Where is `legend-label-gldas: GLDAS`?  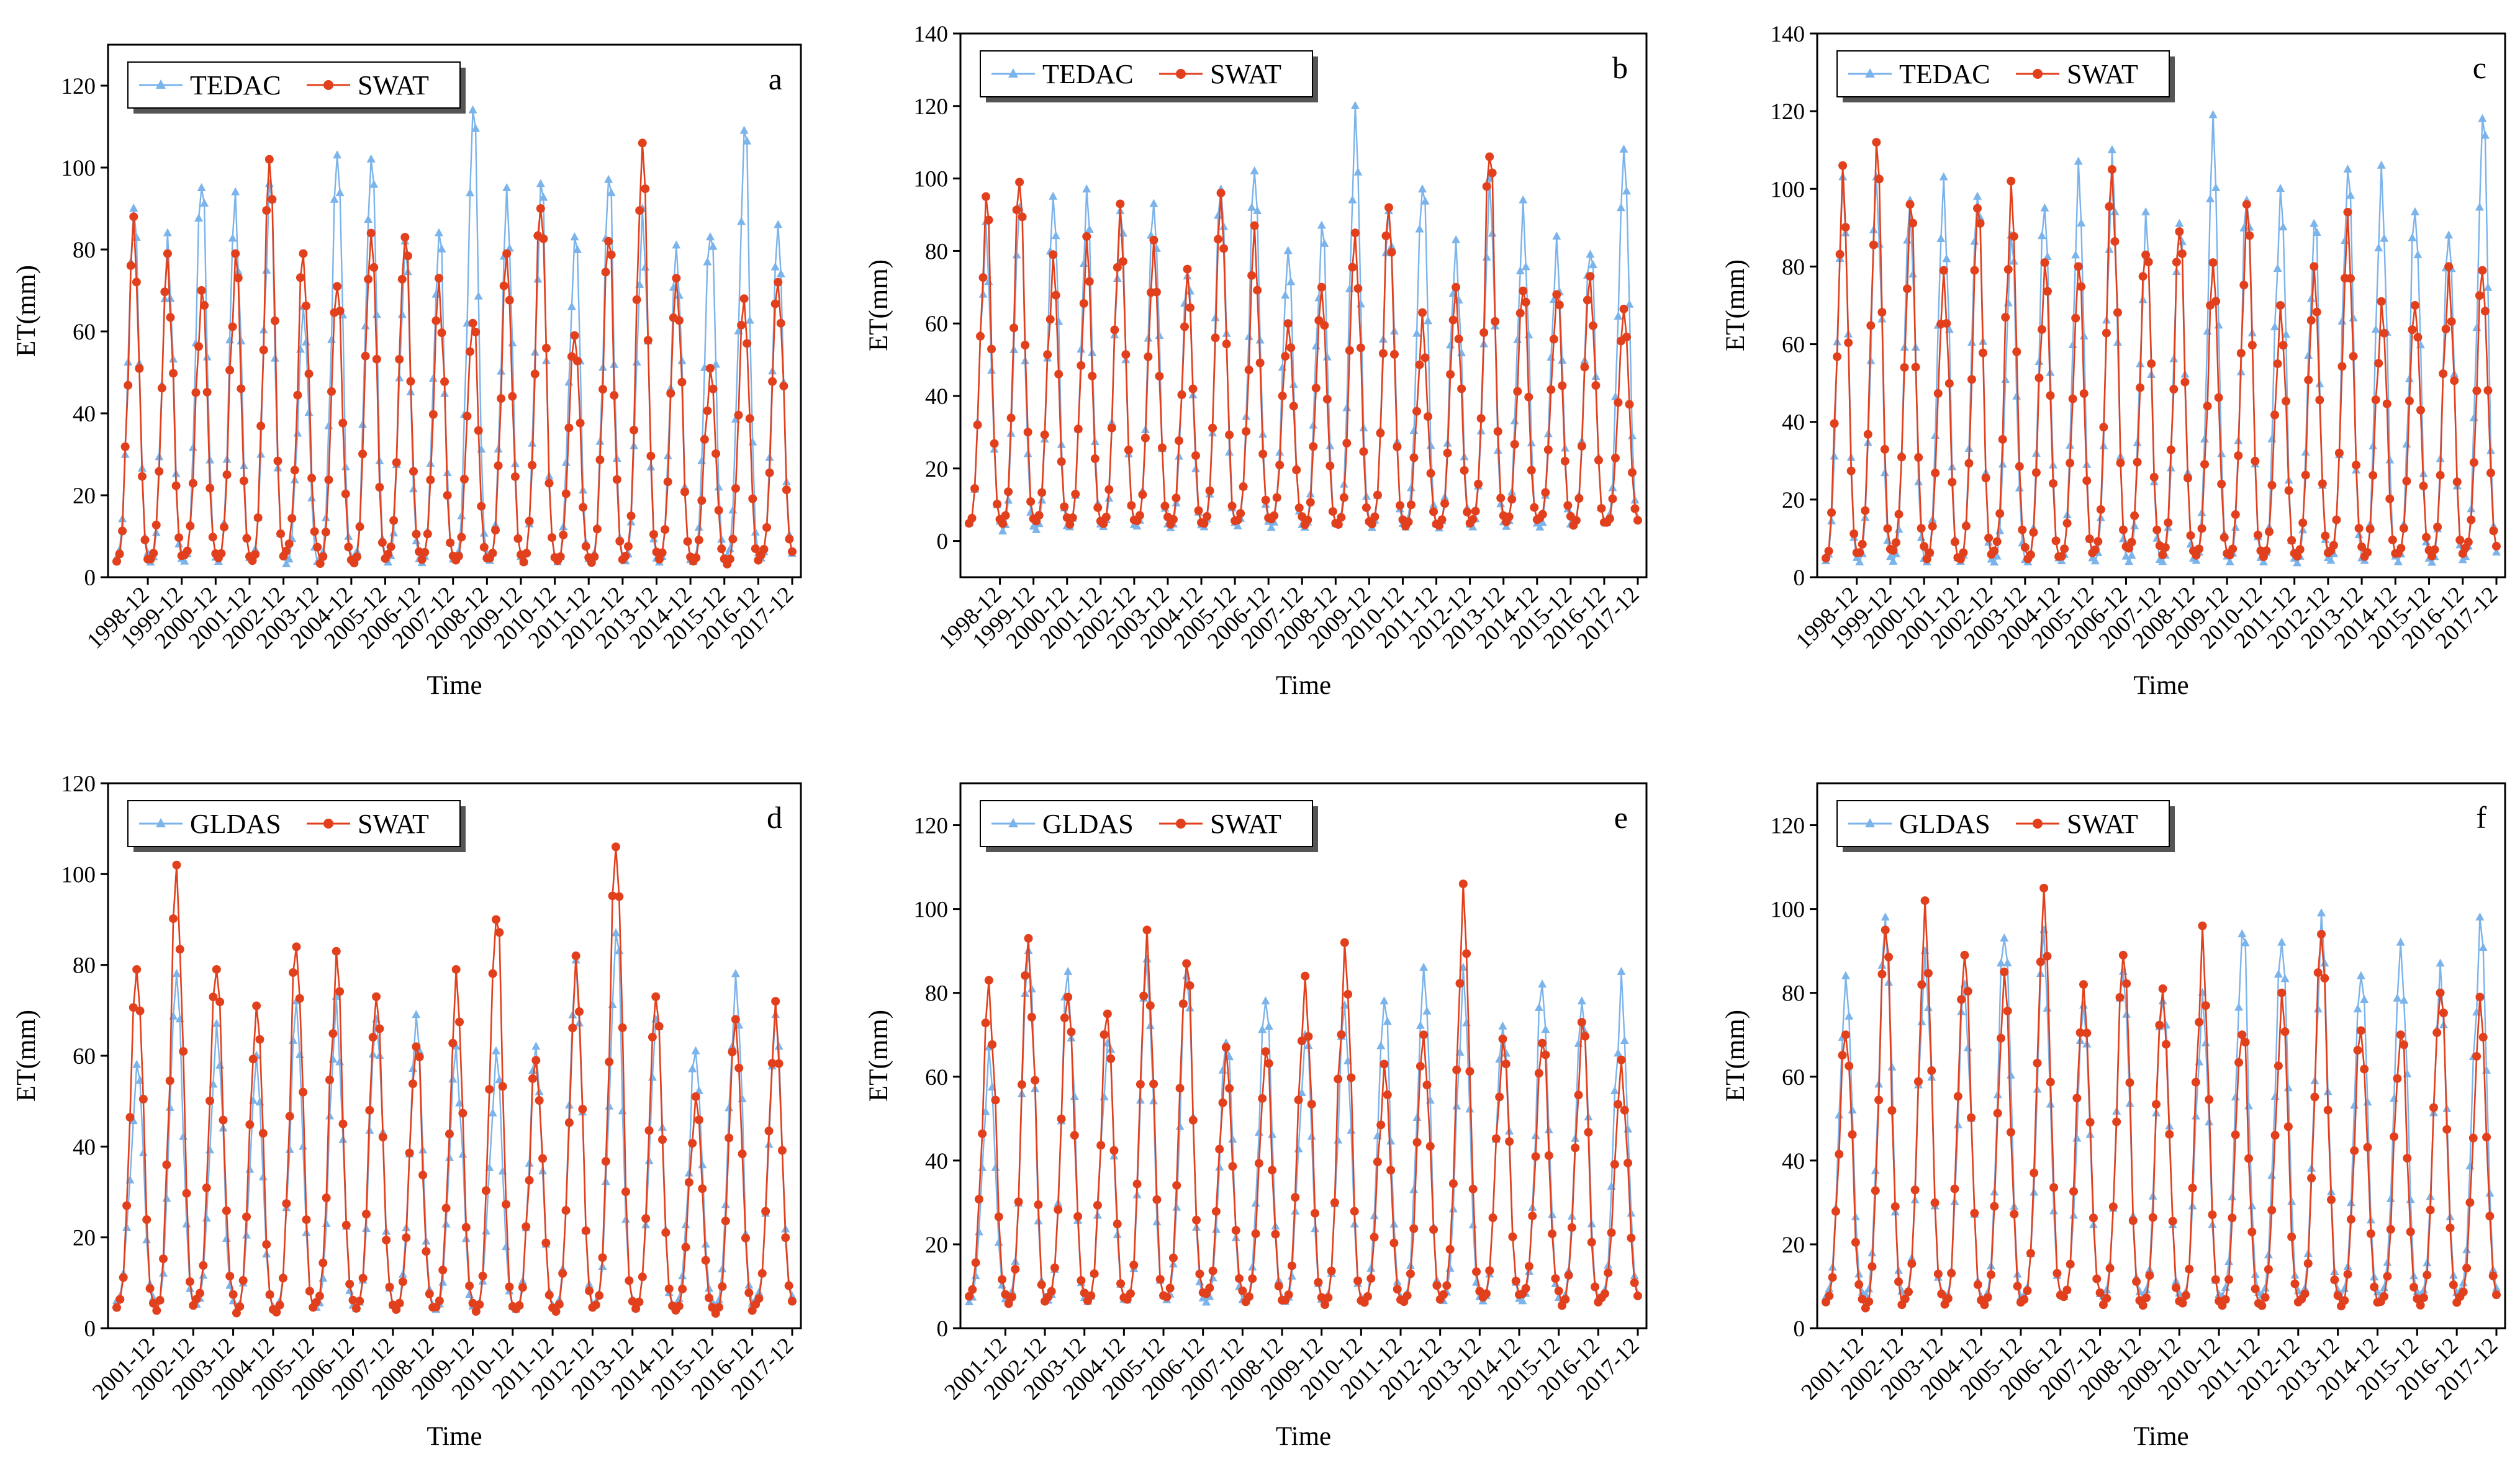
legend-label-gldas: GLDAS is located at coordinates (1088, 824).